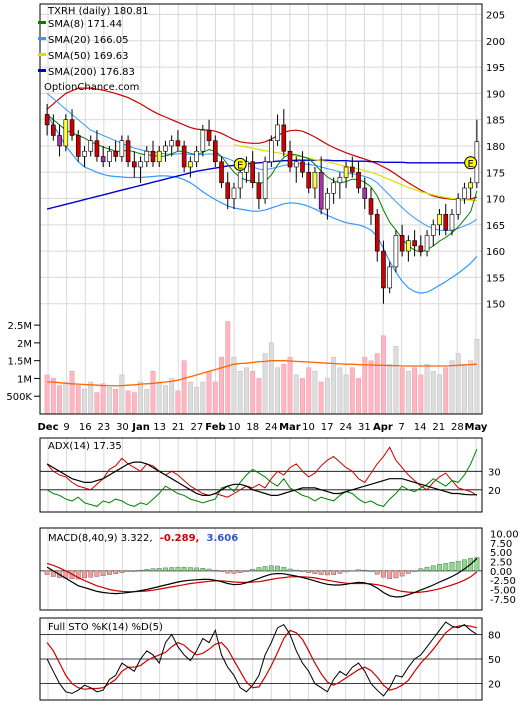 The image size is (526, 706). I want to click on volume-tick-label: 1M, so click(24, 379).